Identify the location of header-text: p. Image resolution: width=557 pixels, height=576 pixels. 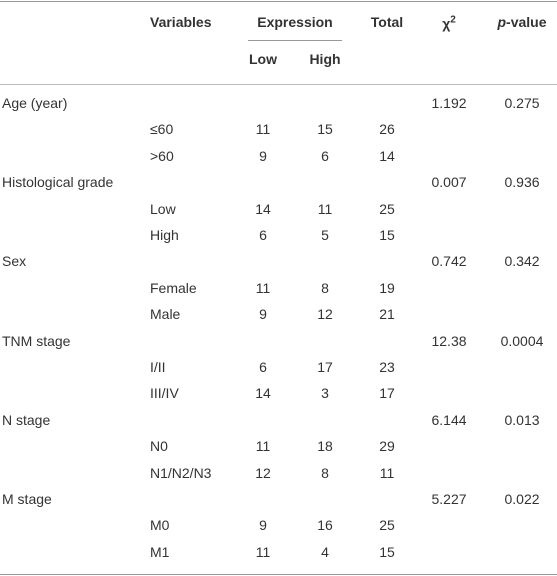
(502, 22).